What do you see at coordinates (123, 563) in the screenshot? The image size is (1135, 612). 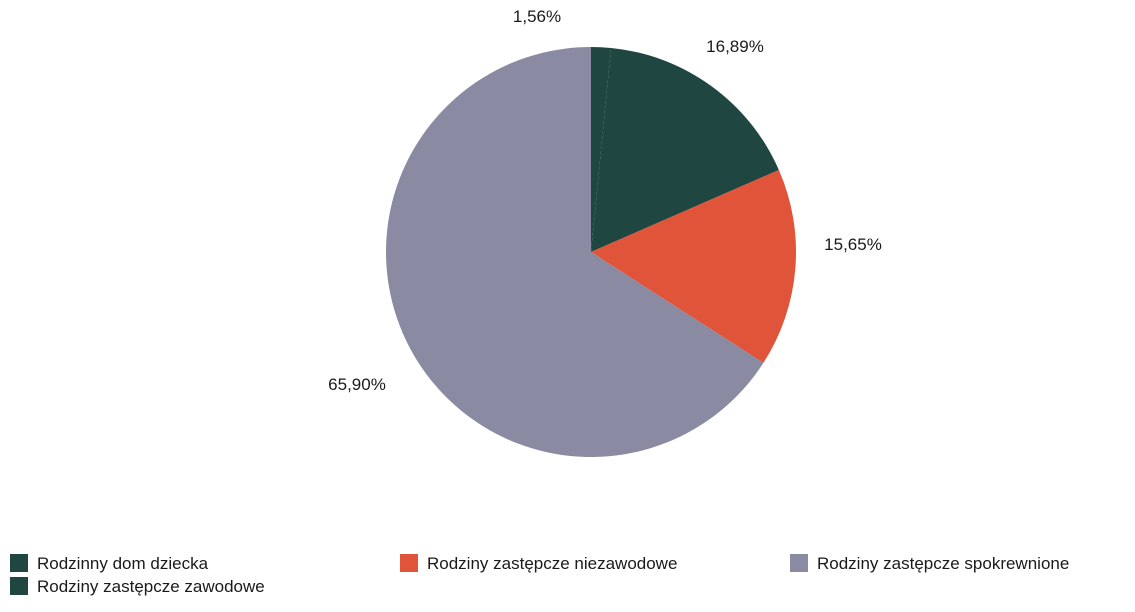 I see `legend-label: Rodzinny dom dziecka` at bounding box center [123, 563].